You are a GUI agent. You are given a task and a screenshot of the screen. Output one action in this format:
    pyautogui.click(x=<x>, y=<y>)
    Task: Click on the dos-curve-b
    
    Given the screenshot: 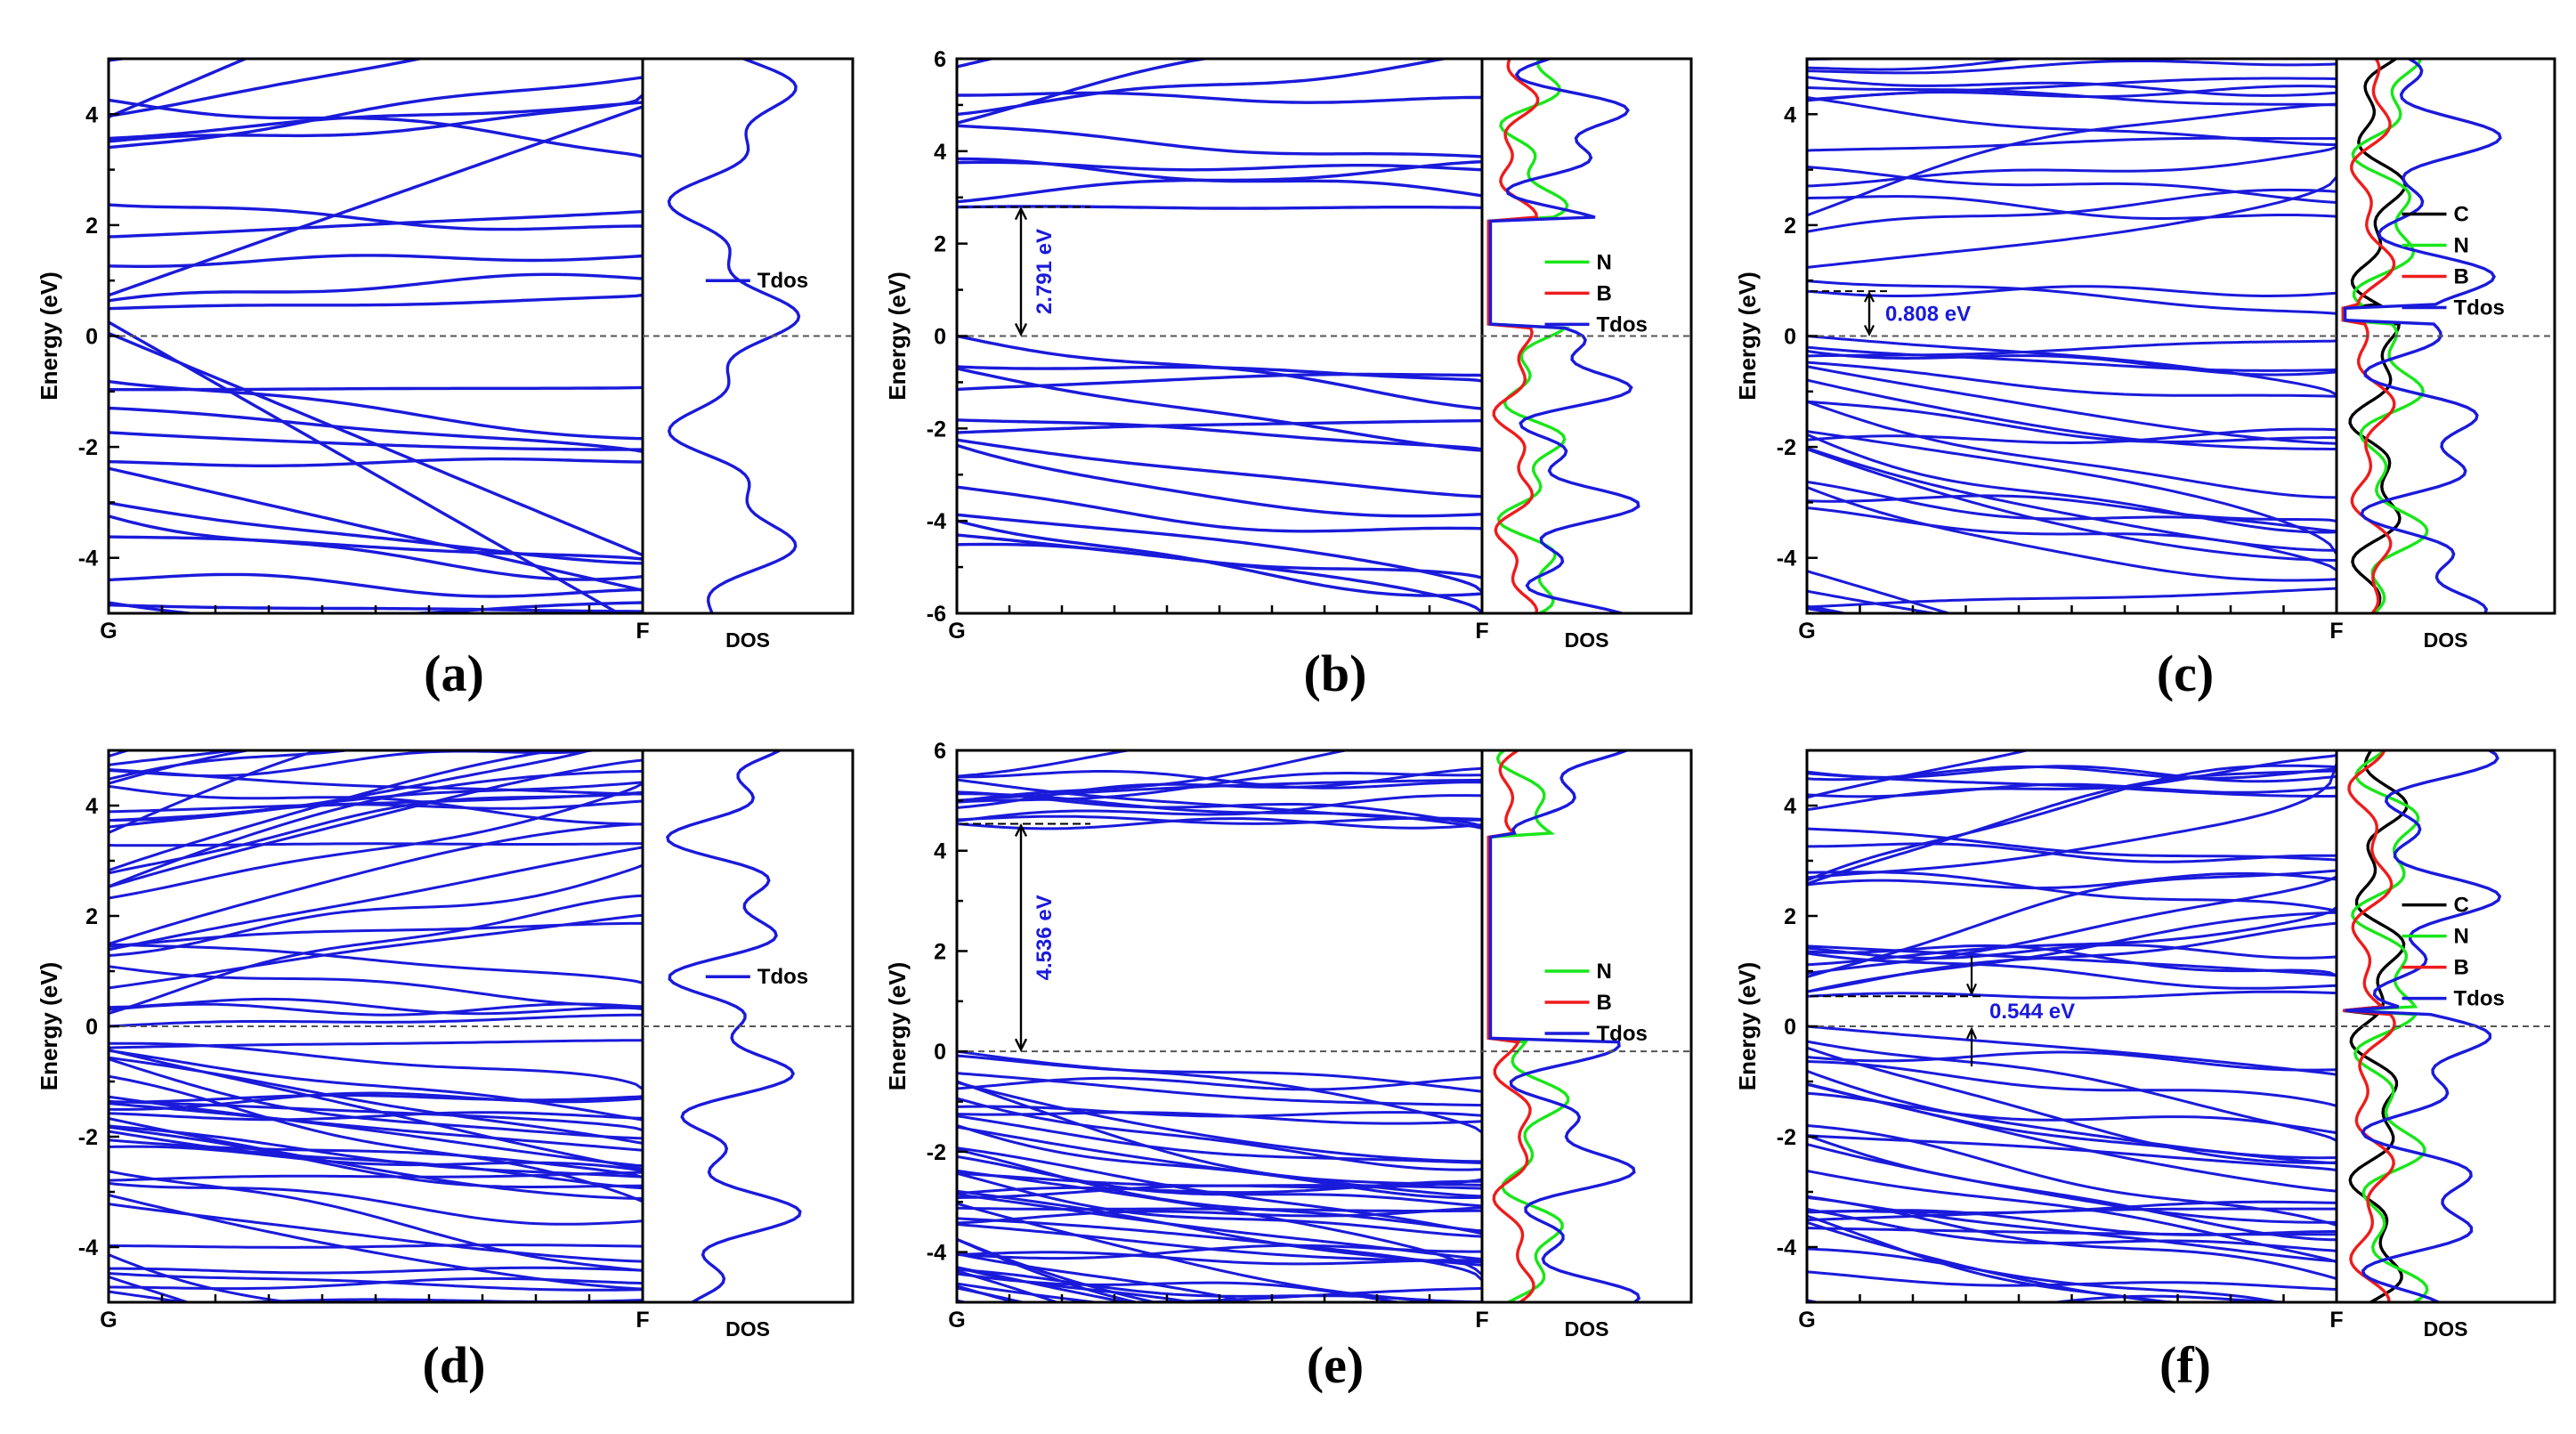 What is the action you would take?
    pyautogui.click(x=1513, y=336)
    